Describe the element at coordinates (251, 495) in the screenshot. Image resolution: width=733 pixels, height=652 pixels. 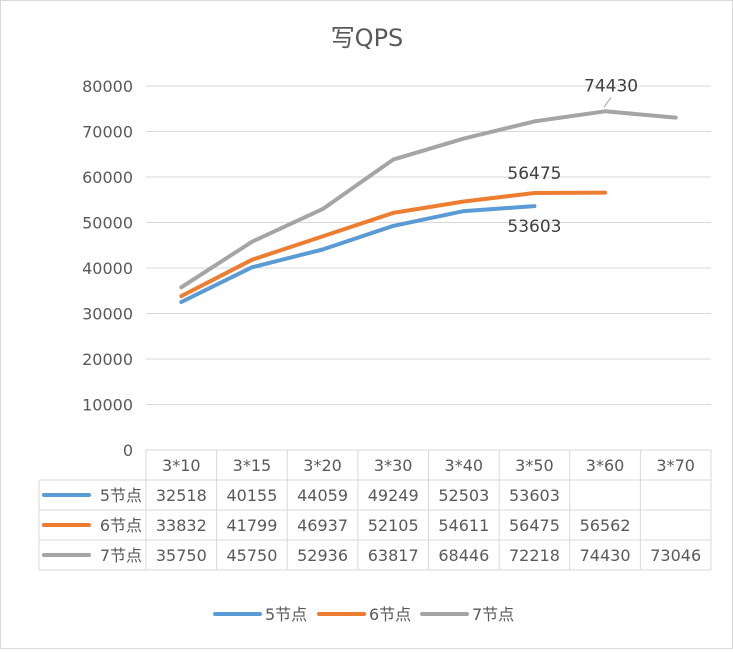
I see `table-cell: 40155` at that location.